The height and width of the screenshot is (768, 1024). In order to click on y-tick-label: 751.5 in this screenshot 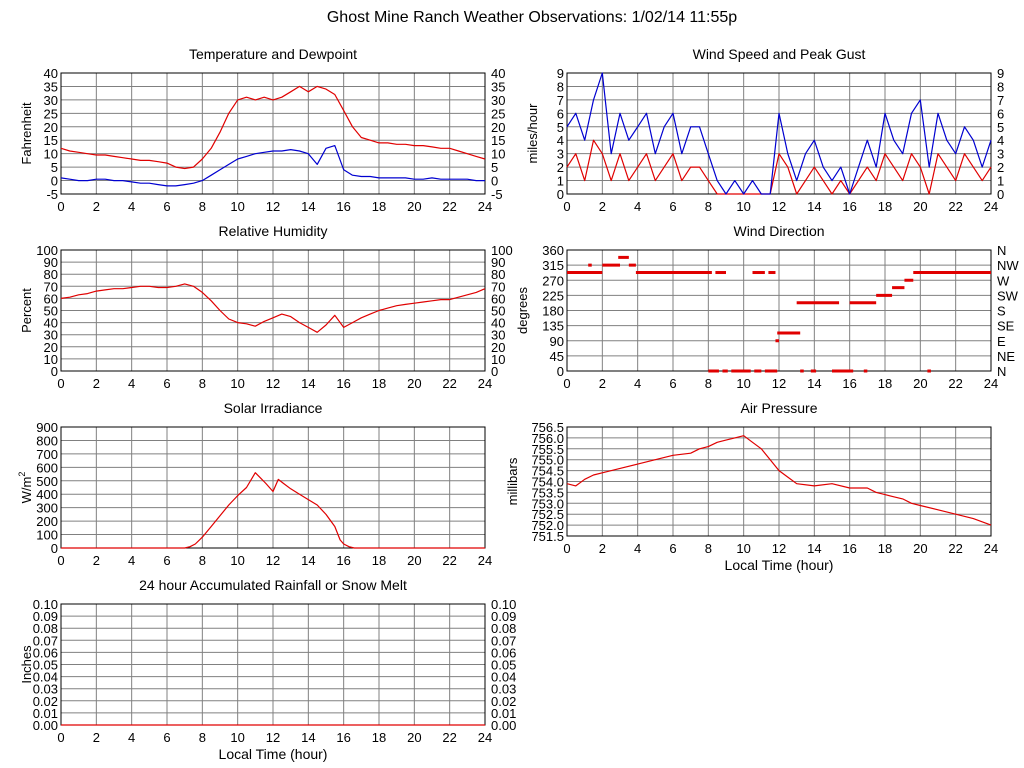, I will do `click(547, 536)`.